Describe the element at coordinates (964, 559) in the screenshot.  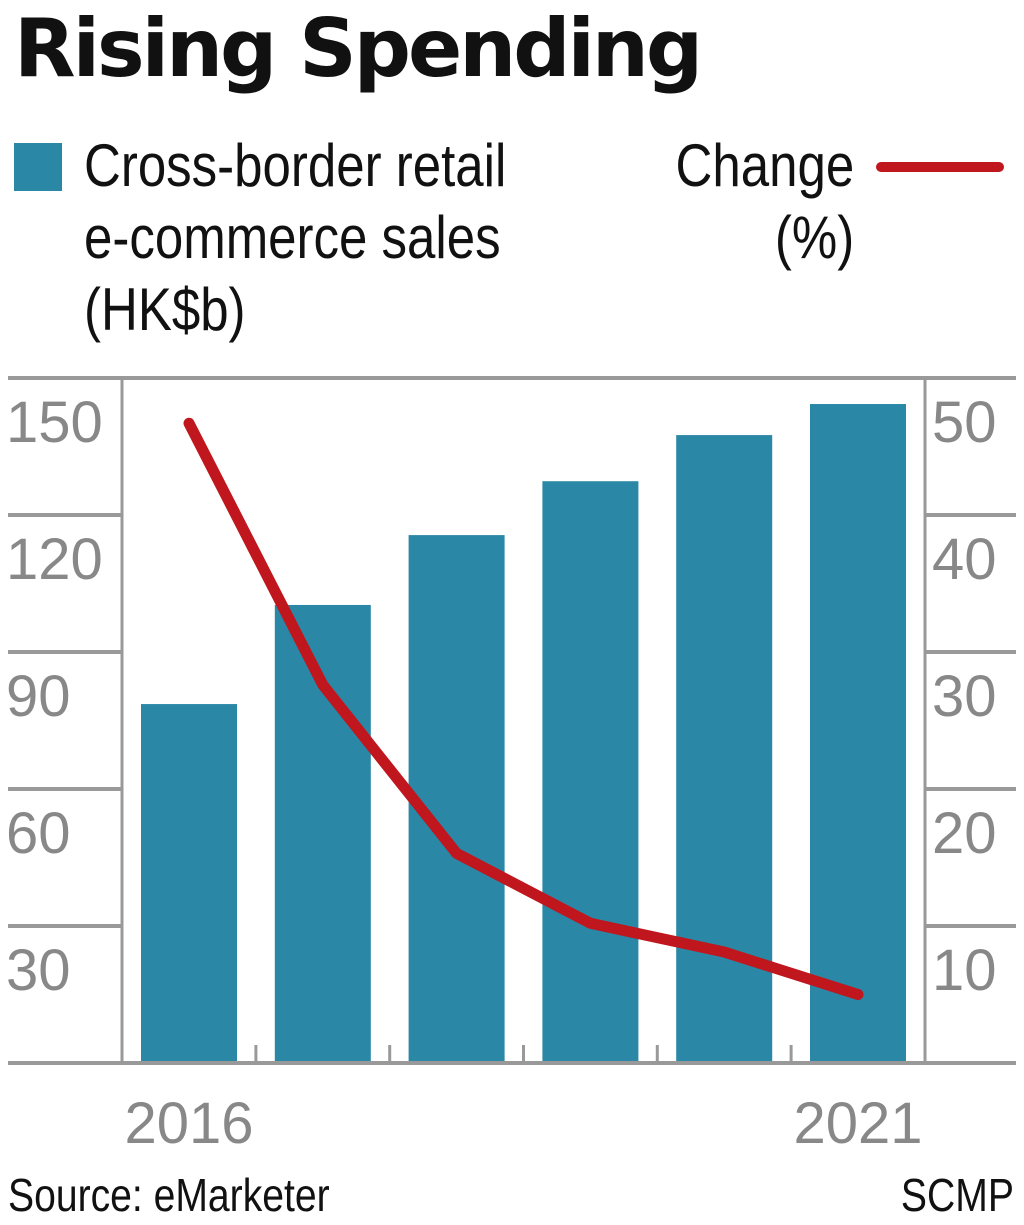
I see `right-tick-label: 40` at that location.